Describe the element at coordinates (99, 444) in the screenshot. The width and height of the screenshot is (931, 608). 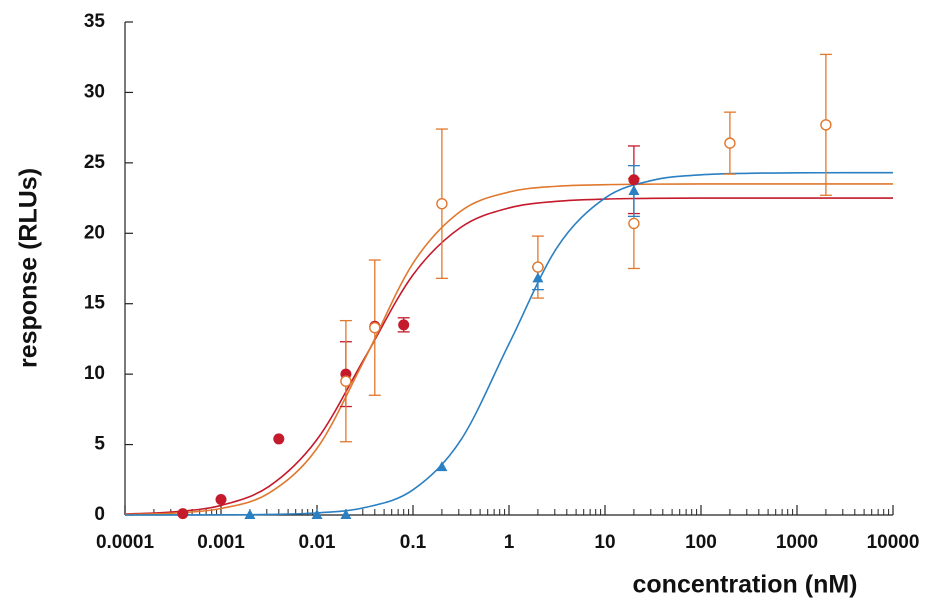
I see `y-tick-label: 5` at that location.